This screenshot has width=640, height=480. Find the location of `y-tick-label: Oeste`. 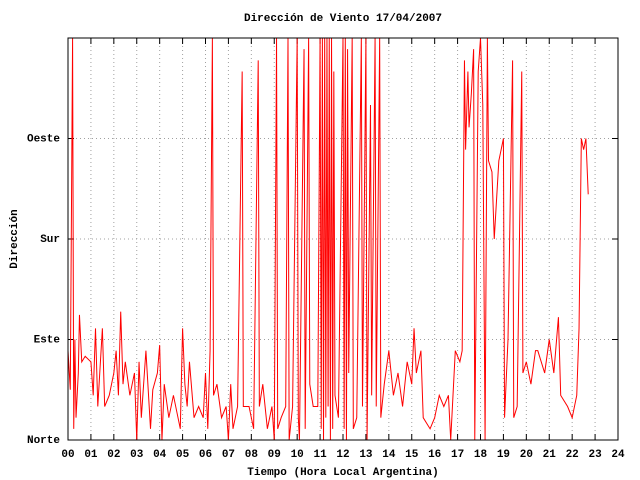

y-tick-label: Oeste is located at coordinates (43, 139).